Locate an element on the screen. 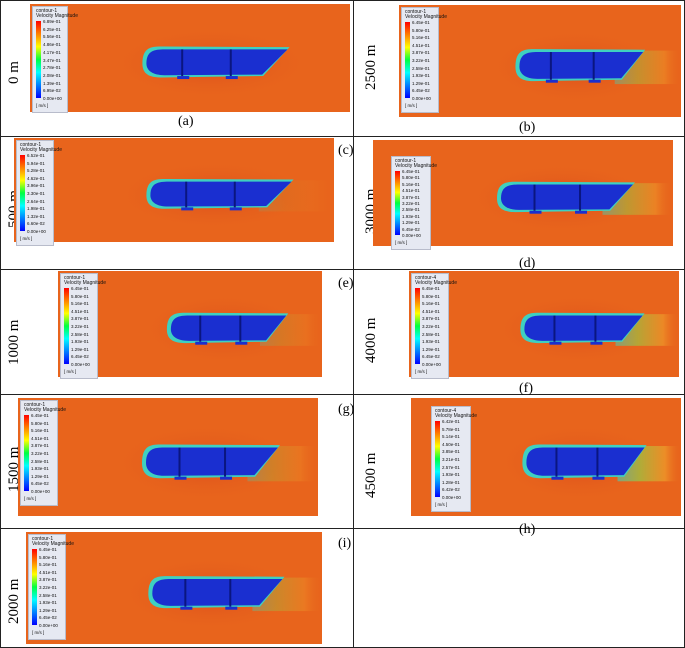 The width and height of the screenshot is (685, 648). distance-label: 4000 m is located at coordinates (371, 340).